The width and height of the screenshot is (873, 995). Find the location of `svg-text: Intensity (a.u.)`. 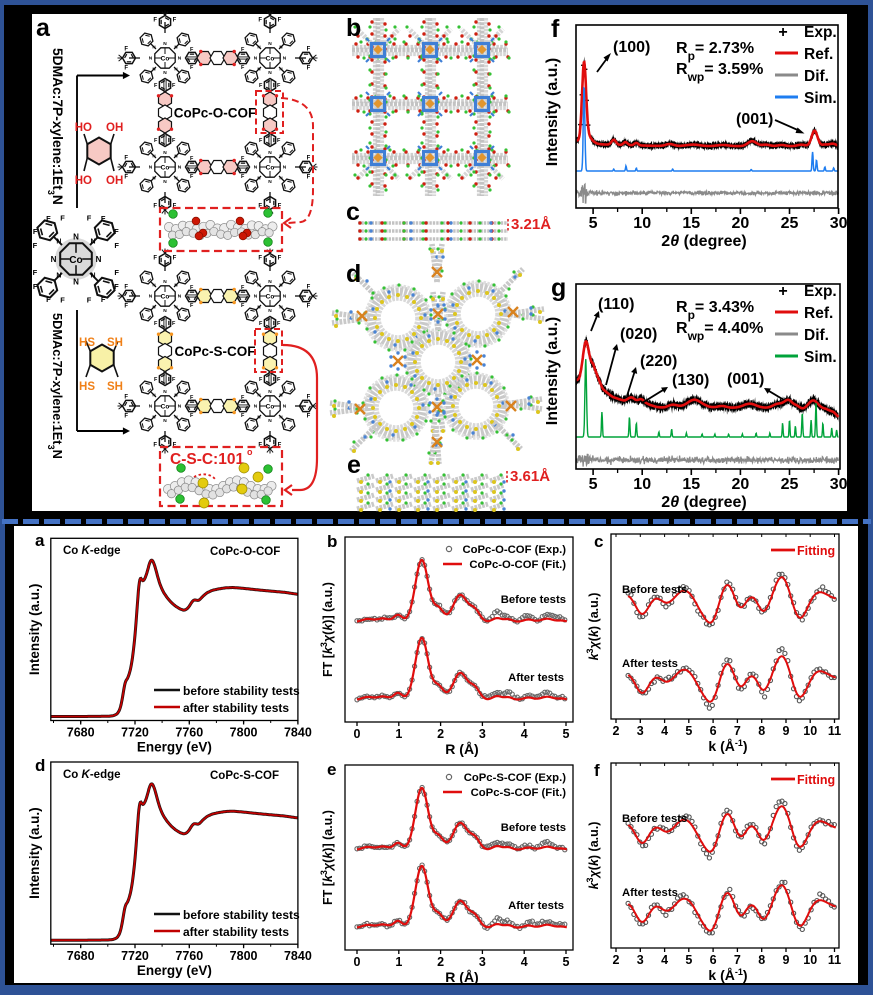

svg-text: Intensity (a.u.) is located at coordinates (34, 853).